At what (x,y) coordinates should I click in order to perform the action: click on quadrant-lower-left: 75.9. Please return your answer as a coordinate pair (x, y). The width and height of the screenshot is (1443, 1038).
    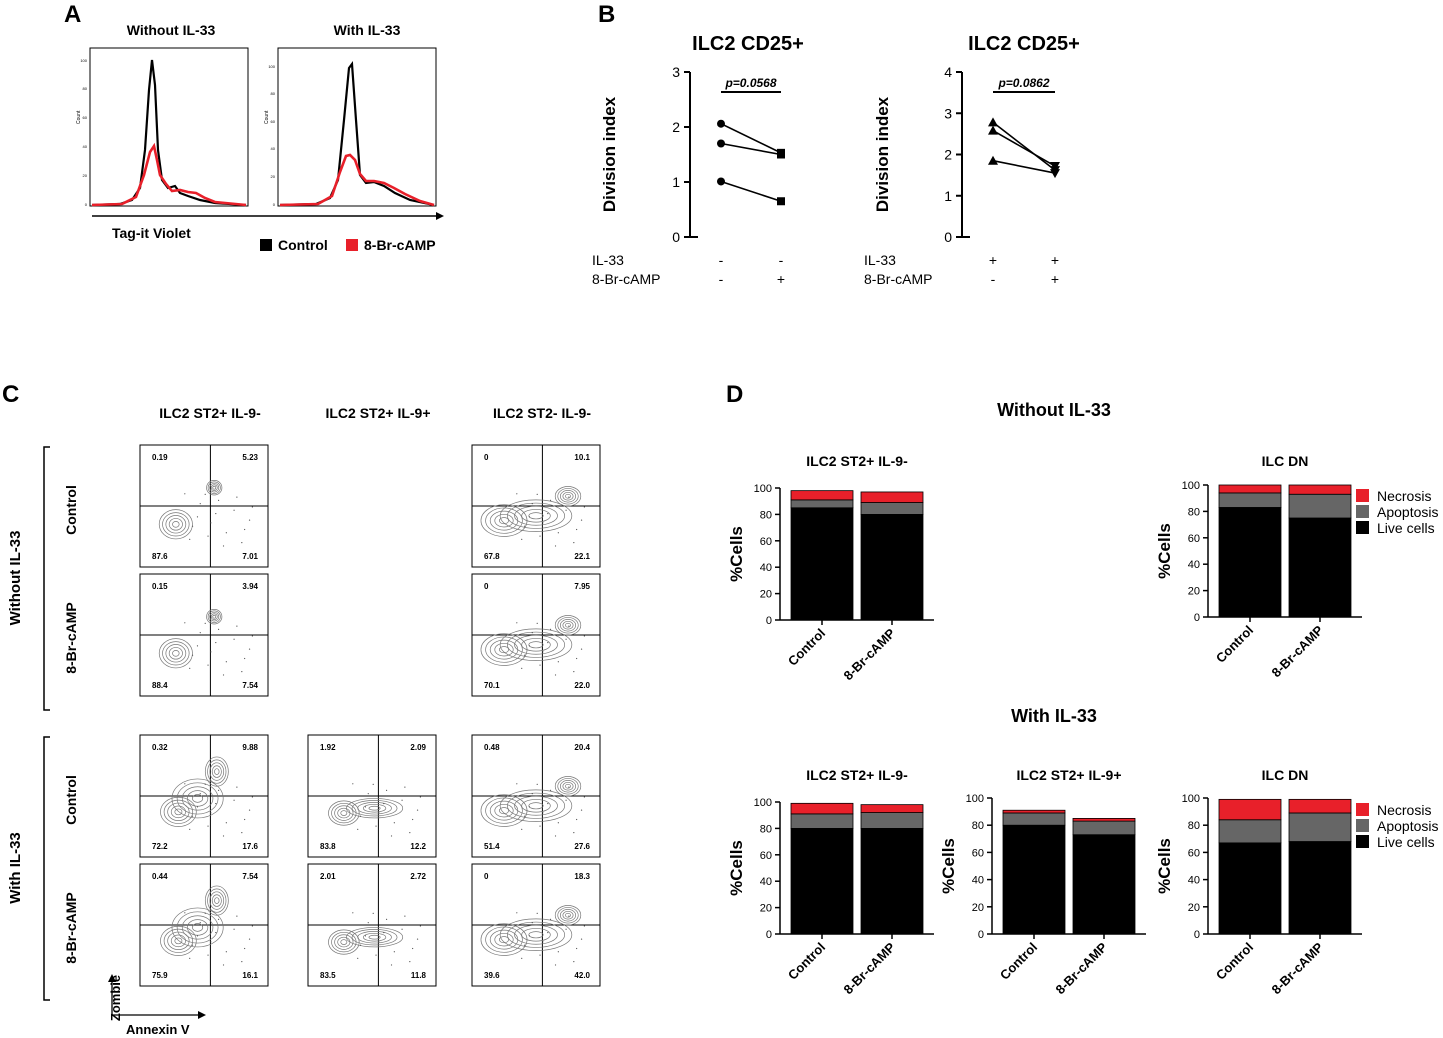
    Looking at the image, I should click on (160, 975).